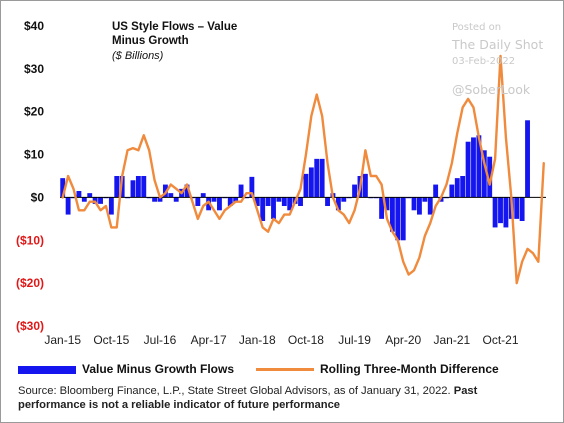 This screenshot has height=423, width=564. I want to click on x-tick-label: Oct-18, so click(306, 340).